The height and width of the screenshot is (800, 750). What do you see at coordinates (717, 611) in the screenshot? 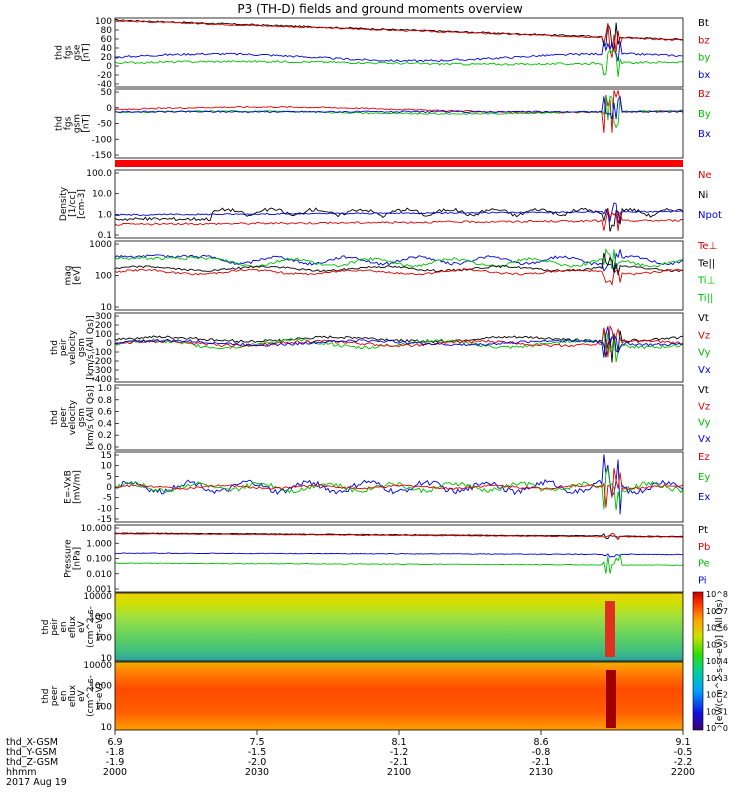
I see `colorbar-tick-label: 10^7` at bounding box center [717, 611].